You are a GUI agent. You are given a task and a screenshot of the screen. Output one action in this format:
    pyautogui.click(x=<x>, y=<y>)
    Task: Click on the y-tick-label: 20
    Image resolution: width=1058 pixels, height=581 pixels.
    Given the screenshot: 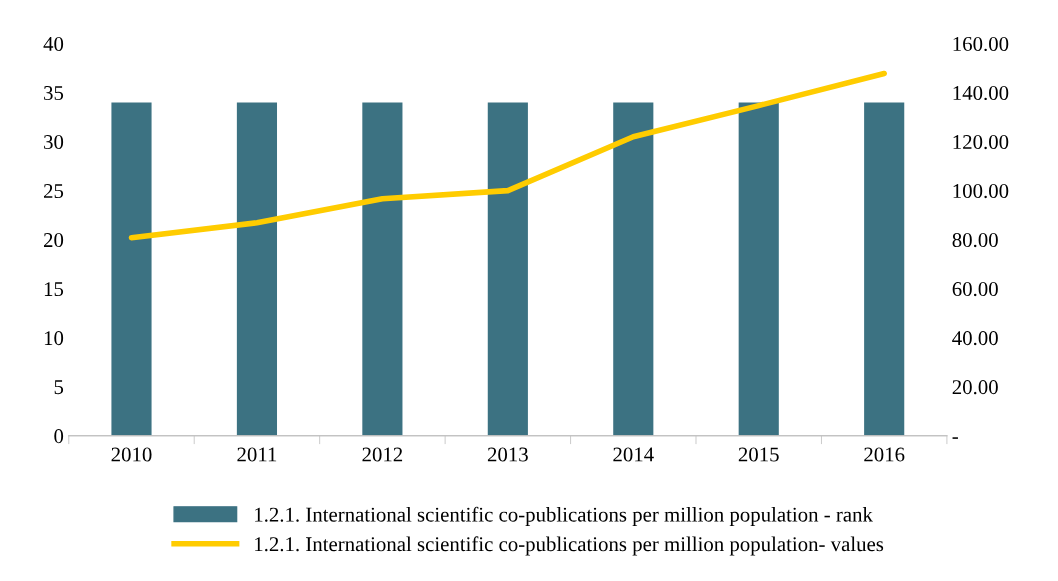 What is the action you would take?
    pyautogui.click(x=53, y=240)
    